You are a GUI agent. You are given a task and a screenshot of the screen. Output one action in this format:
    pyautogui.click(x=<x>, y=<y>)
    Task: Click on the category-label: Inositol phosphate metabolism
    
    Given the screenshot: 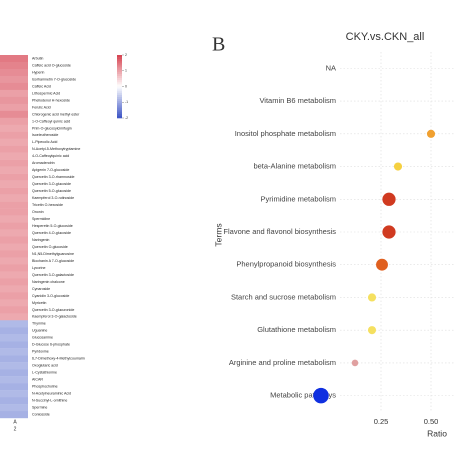 What is the action you would take?
    pyautogui.click(x=285, y=133)
    